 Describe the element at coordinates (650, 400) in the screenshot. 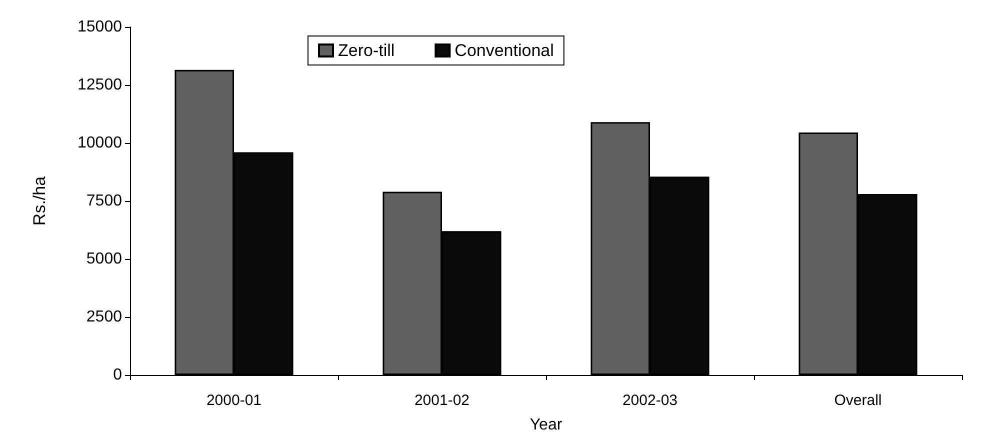

I see `x-tick-label: 2002-03` at that location.